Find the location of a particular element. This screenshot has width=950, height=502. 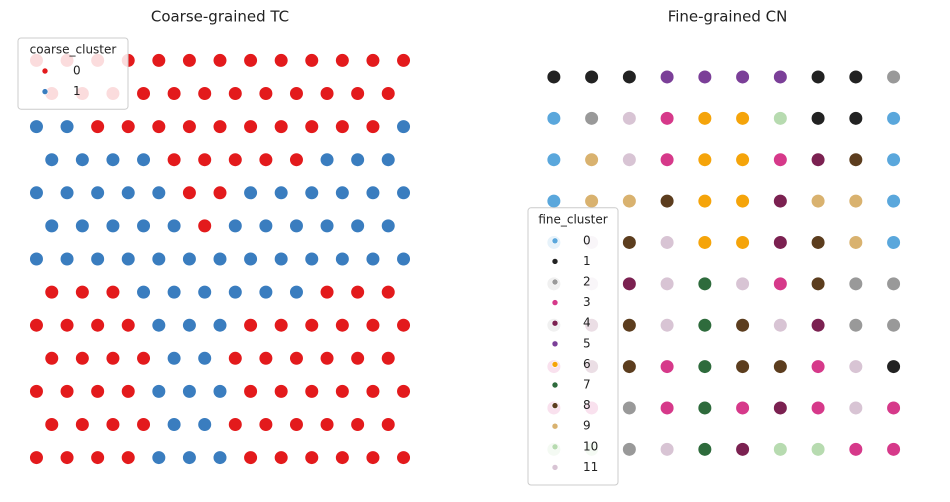

legend-label: 2 is located at coordinates (587, 282).